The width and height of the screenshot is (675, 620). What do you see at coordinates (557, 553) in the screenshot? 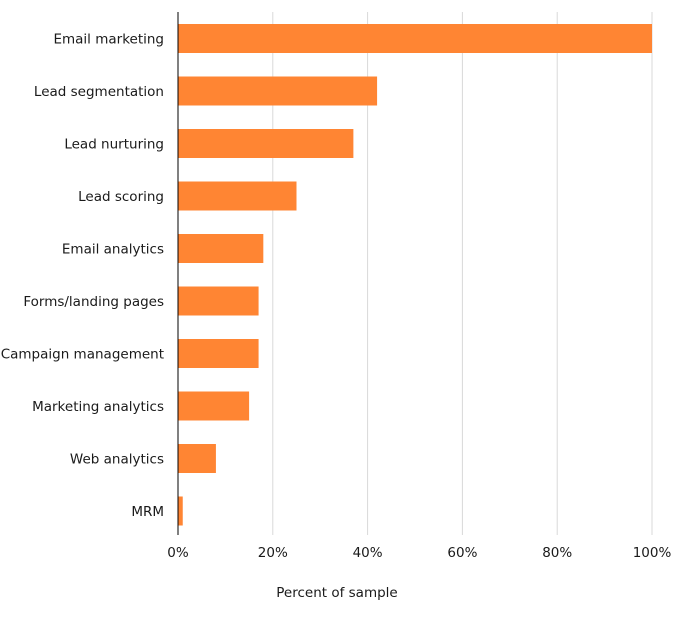
I see `x-tick-label: 80%` at bounding box center [557, 553].